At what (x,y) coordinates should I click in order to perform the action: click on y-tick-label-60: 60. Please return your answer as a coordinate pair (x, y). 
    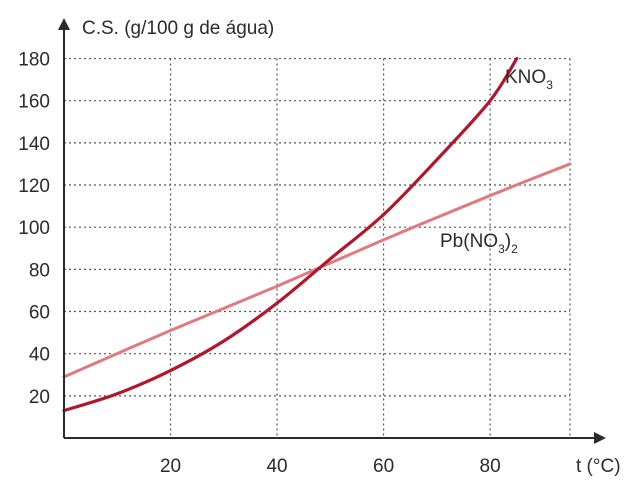
    Looking at the image, I should click on (39, 313).